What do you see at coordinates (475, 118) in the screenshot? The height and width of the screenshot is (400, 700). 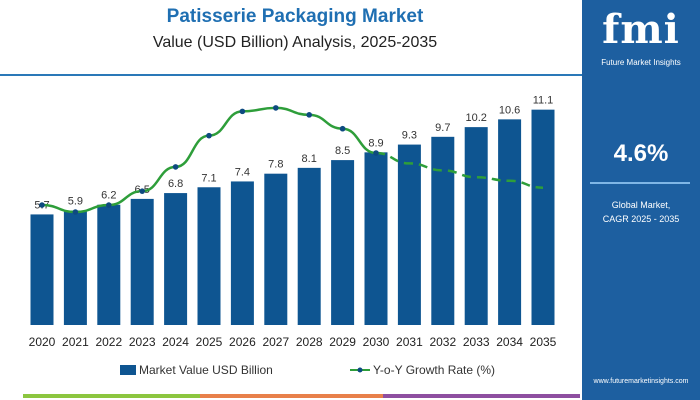 I see `data-label-2033: 10.2` at bounding box center [475, 118].